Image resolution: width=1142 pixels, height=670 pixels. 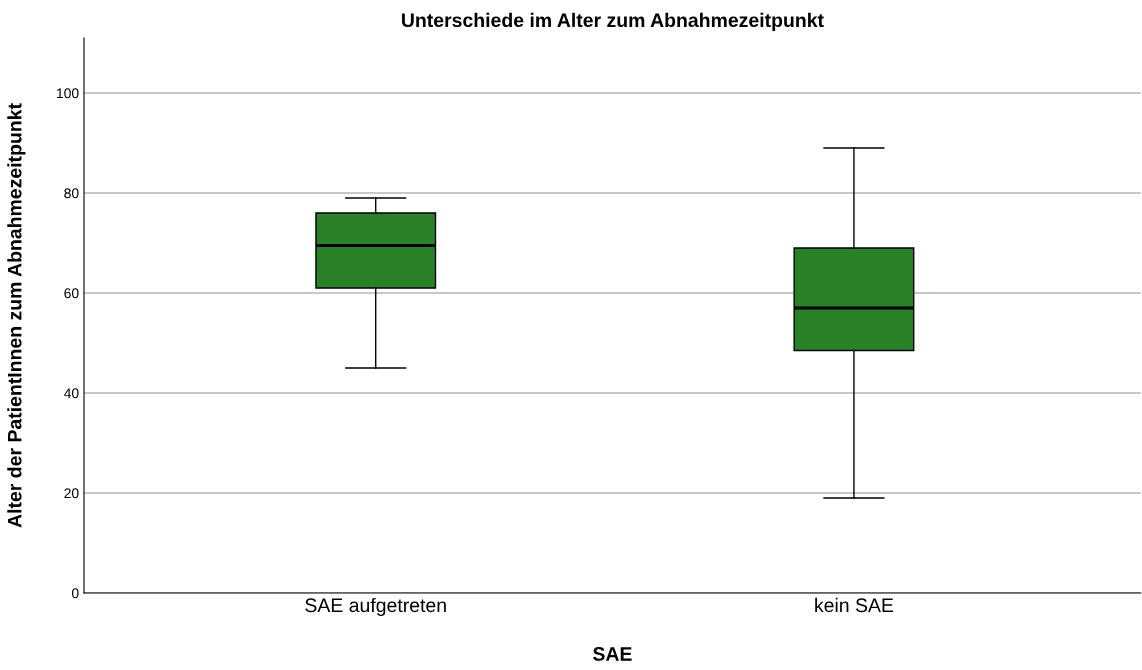 What do you see at coordinates (71, 493) in the screenshot?
I see `y-tick-label: 20` at bounding box center [71, 493].